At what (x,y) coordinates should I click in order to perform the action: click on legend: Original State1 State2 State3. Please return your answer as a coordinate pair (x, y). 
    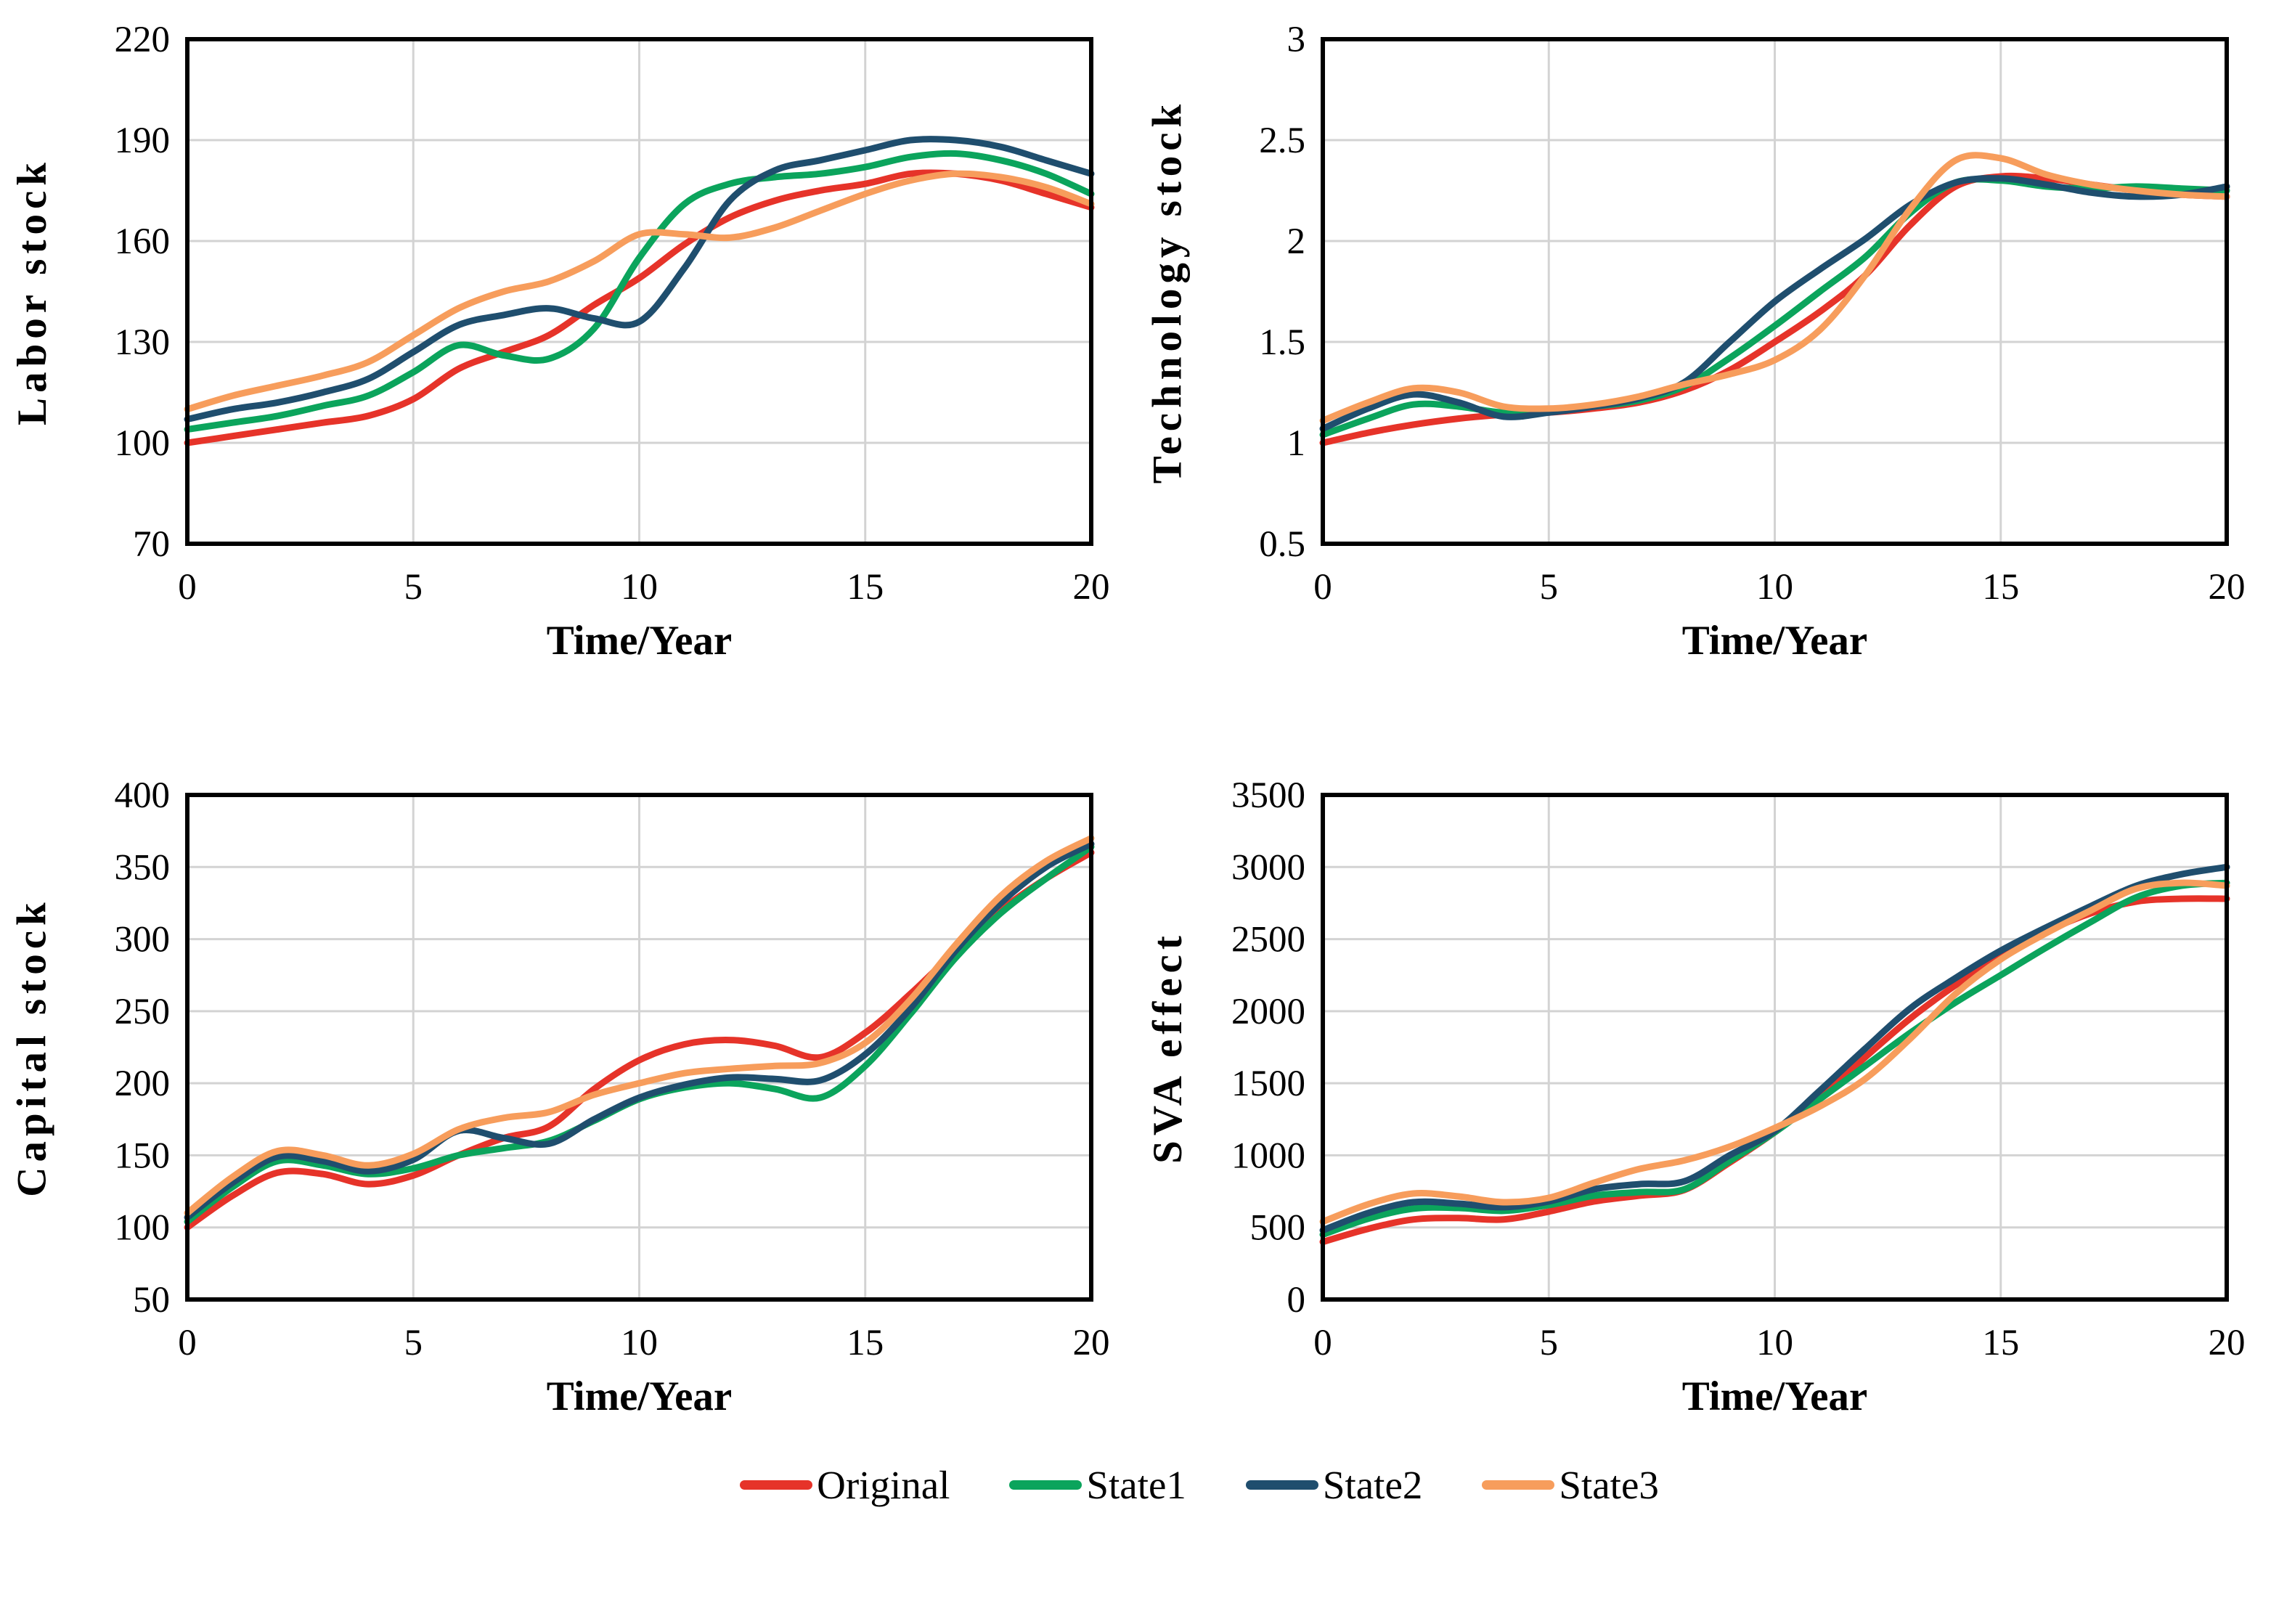
    Looking at the image, I should click on (1167, 1485).